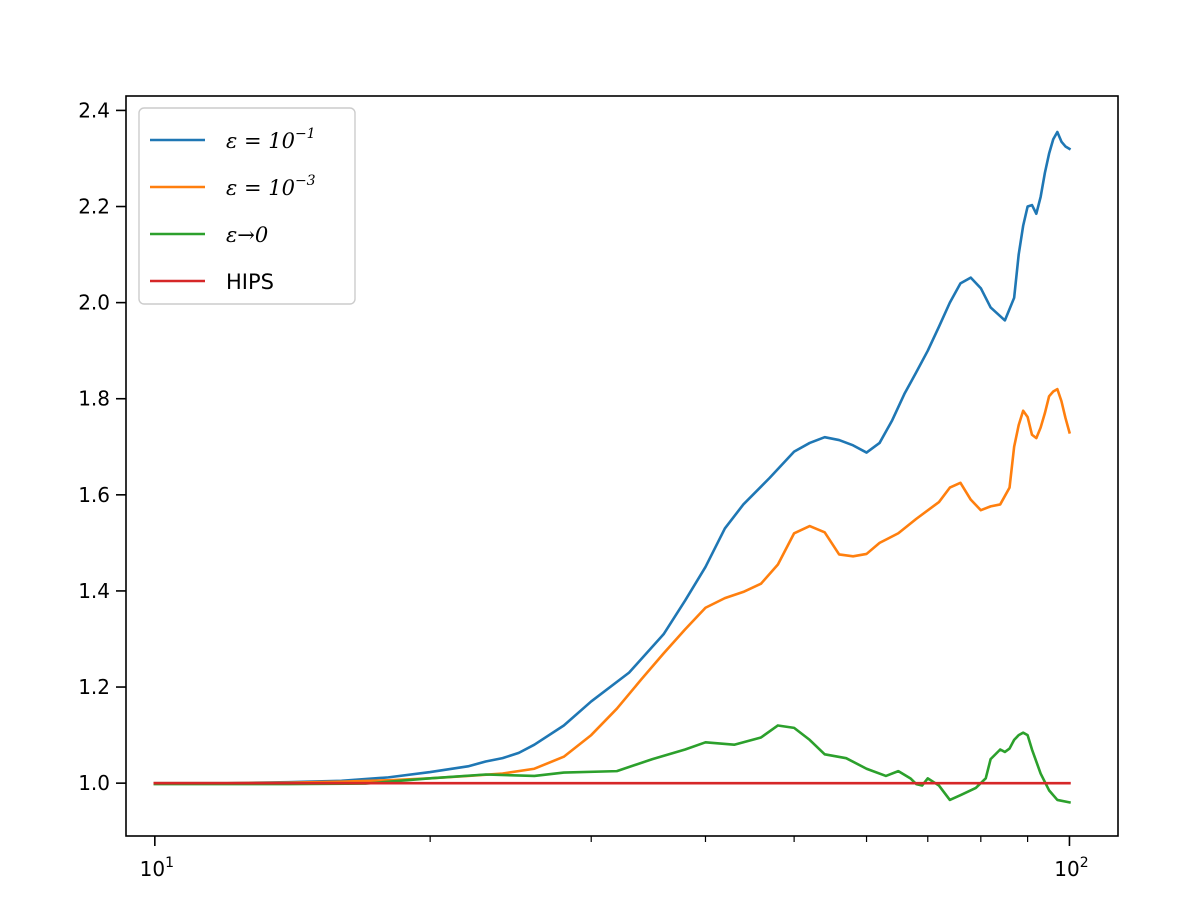  Describe the element at coordinates (94, 303) in the screenshot. I see `y-tick-label-6: 2.0` at that location.